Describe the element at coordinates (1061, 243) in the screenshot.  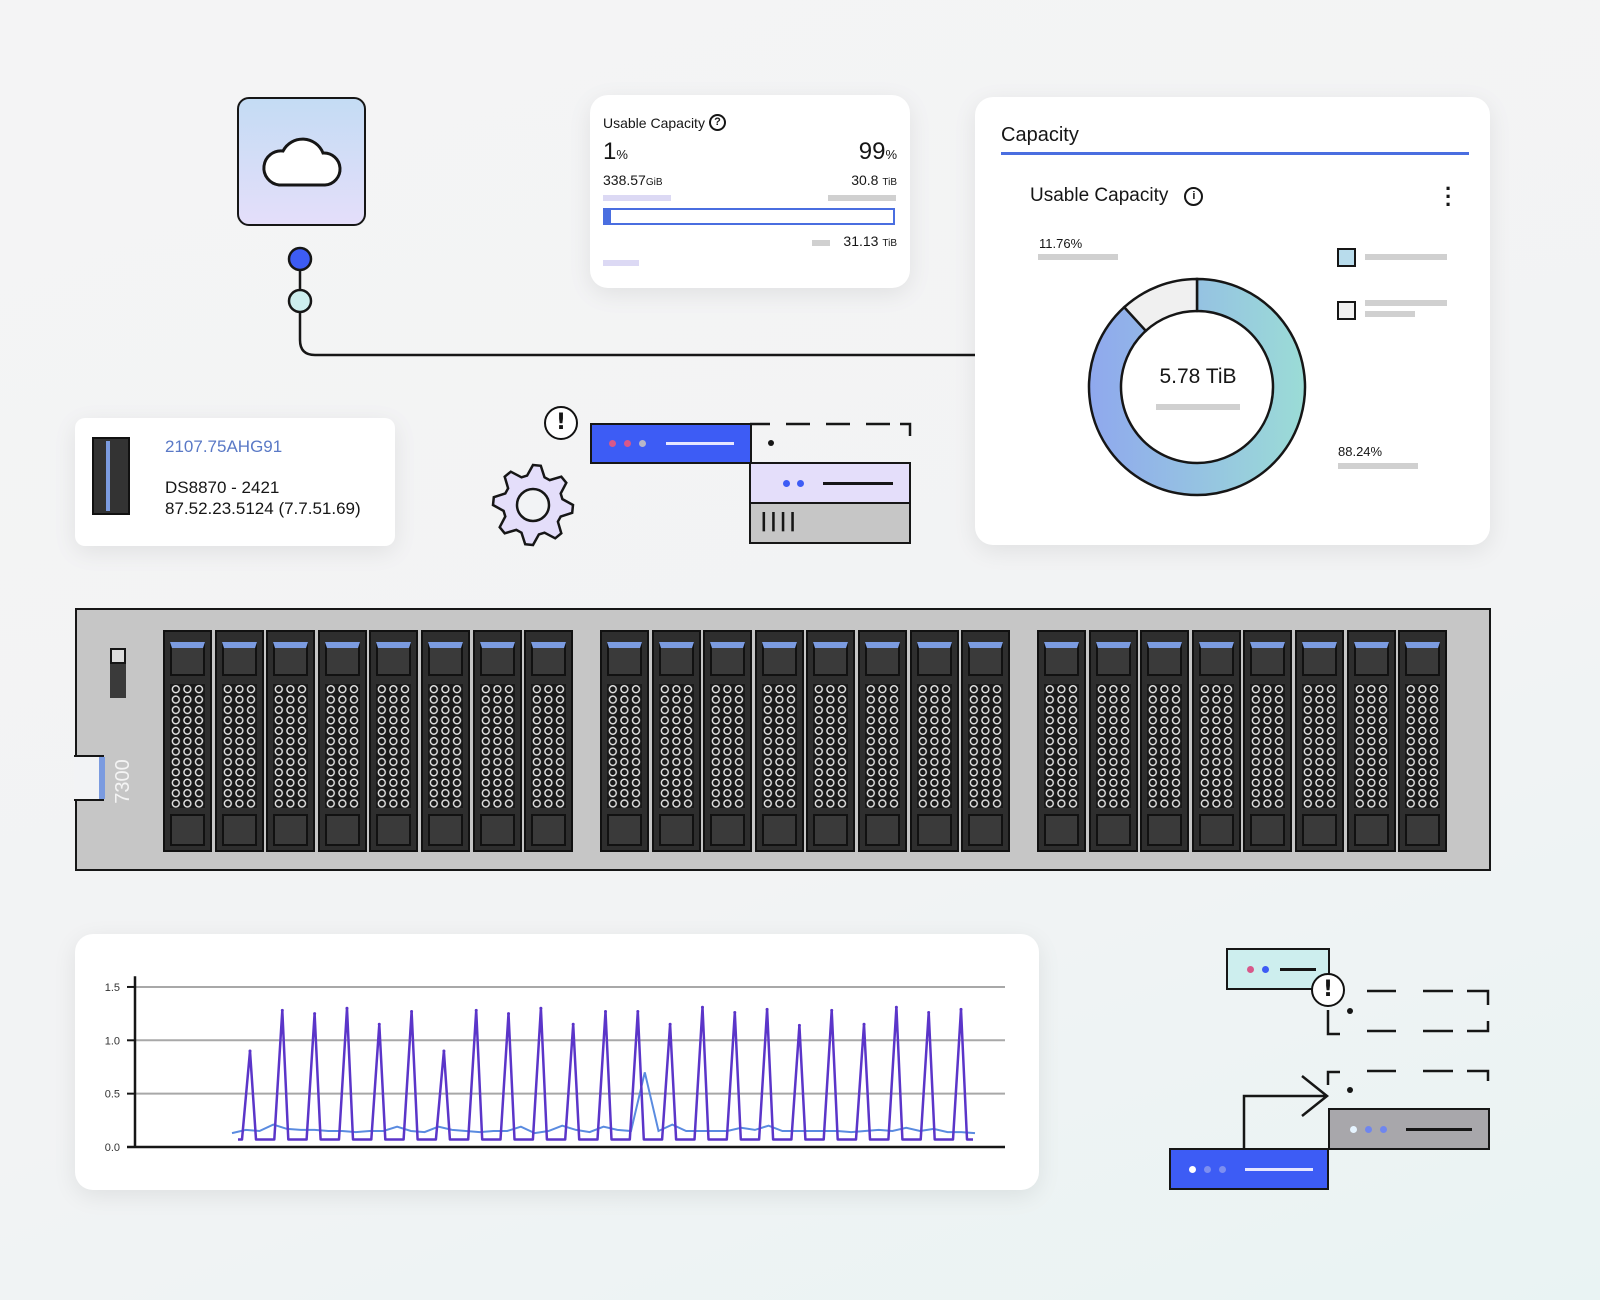
I see `label-small-slice: 11.76%` at that location.